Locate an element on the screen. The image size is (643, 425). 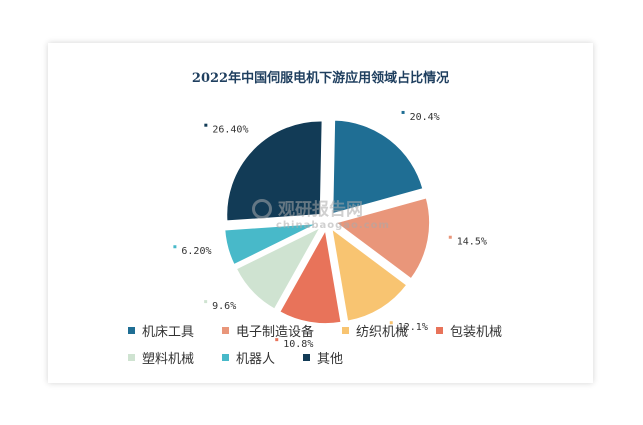
watermark: 观研报告网 chinabaogao.com is located at coordinates (321, 213).